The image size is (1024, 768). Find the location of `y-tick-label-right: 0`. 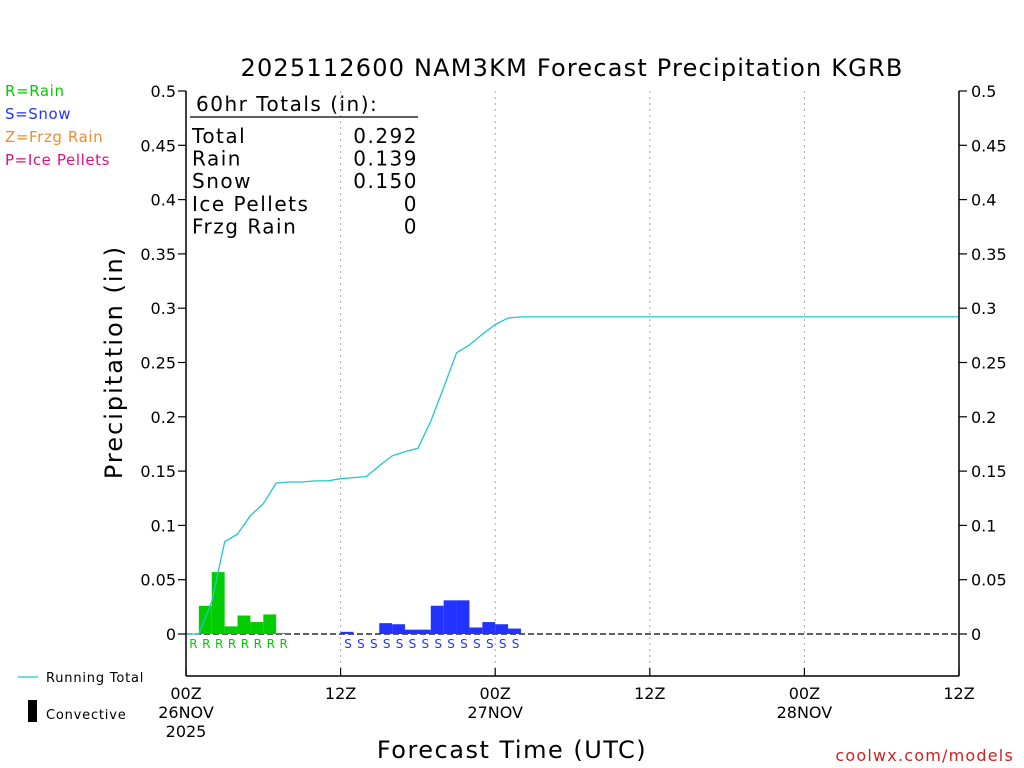

y-tick-label-right: 0 is located at coordinates (976, 634).